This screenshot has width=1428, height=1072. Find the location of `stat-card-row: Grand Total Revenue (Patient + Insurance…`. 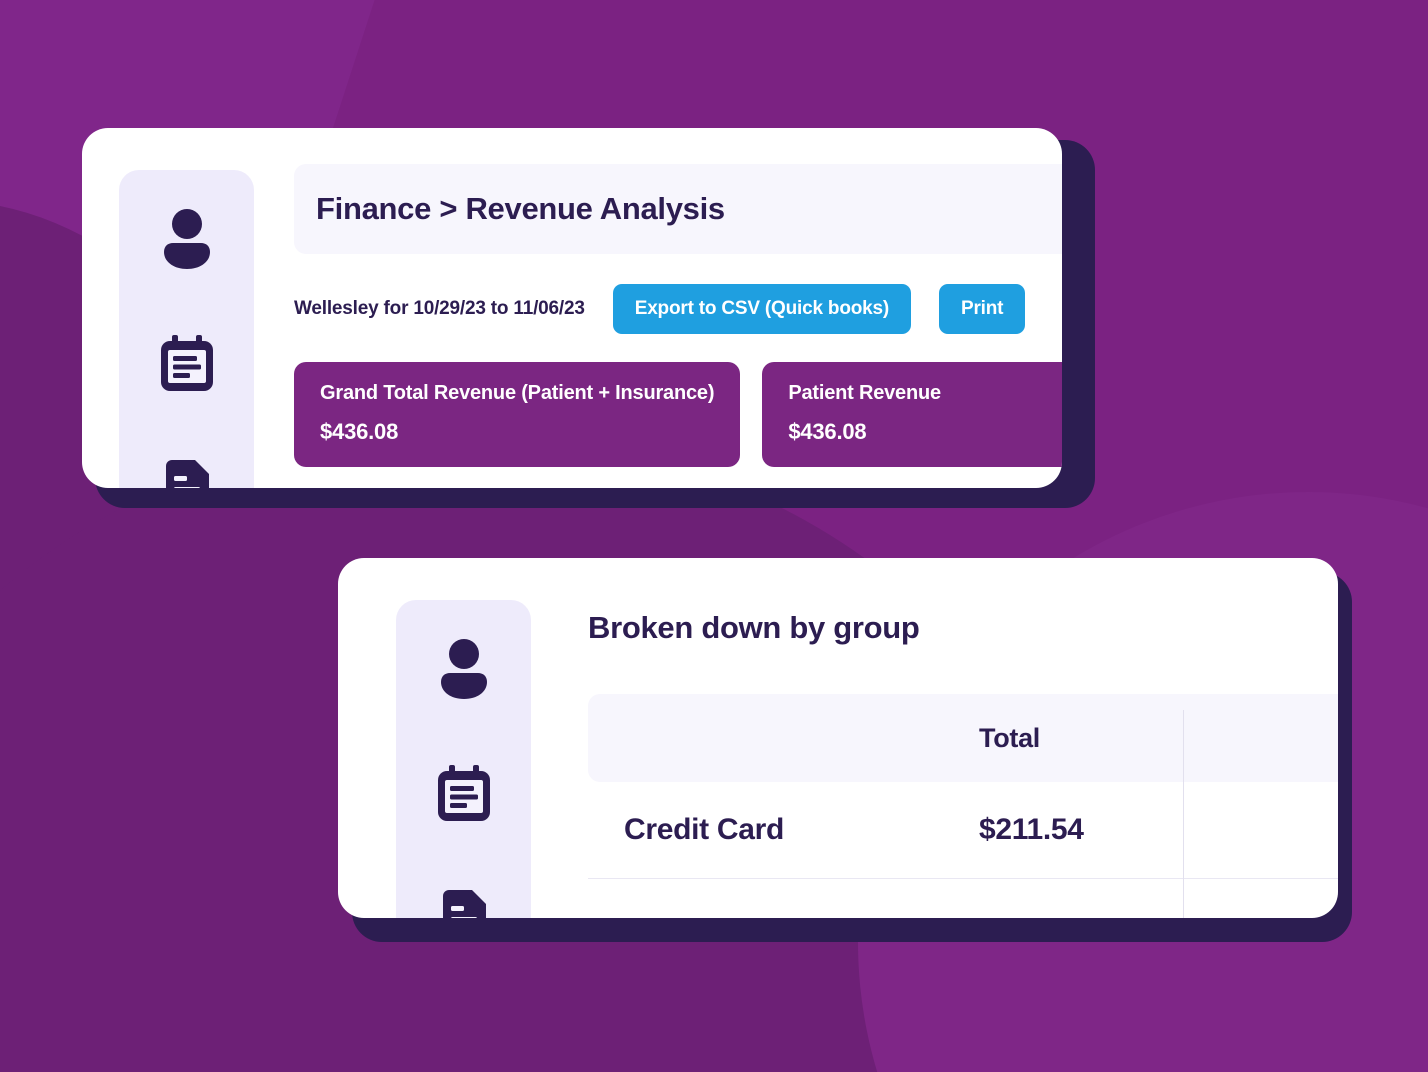

stat-card-row: Grand Total Revenue (Patient + Insurance… is located at coordinates (678, 414).